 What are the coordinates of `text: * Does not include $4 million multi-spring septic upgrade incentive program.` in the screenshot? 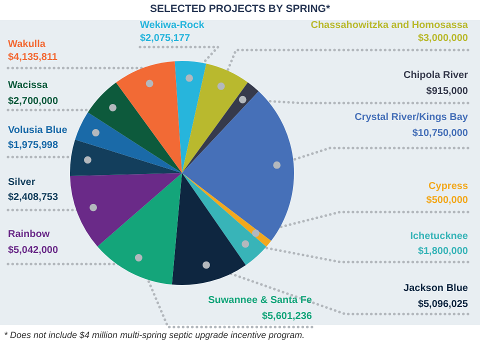 It's located at (154, 335).